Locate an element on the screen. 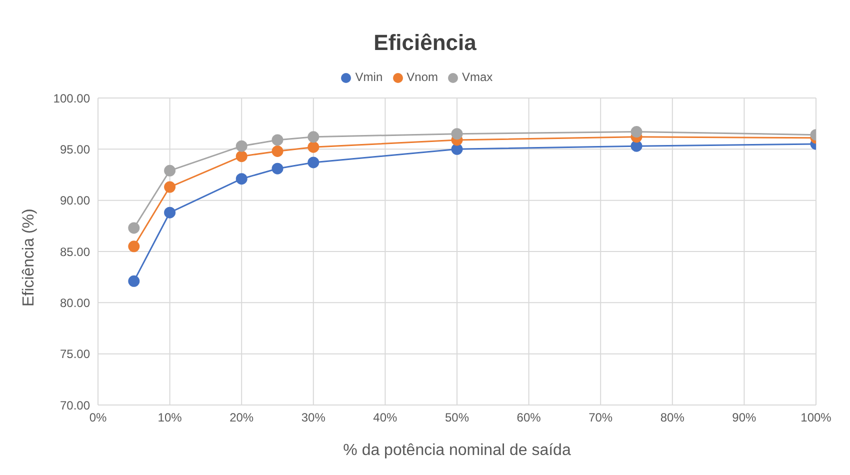 This screenshot has height=475, width=850. x-tick-label: 0% is located at coordinates (98, 417).